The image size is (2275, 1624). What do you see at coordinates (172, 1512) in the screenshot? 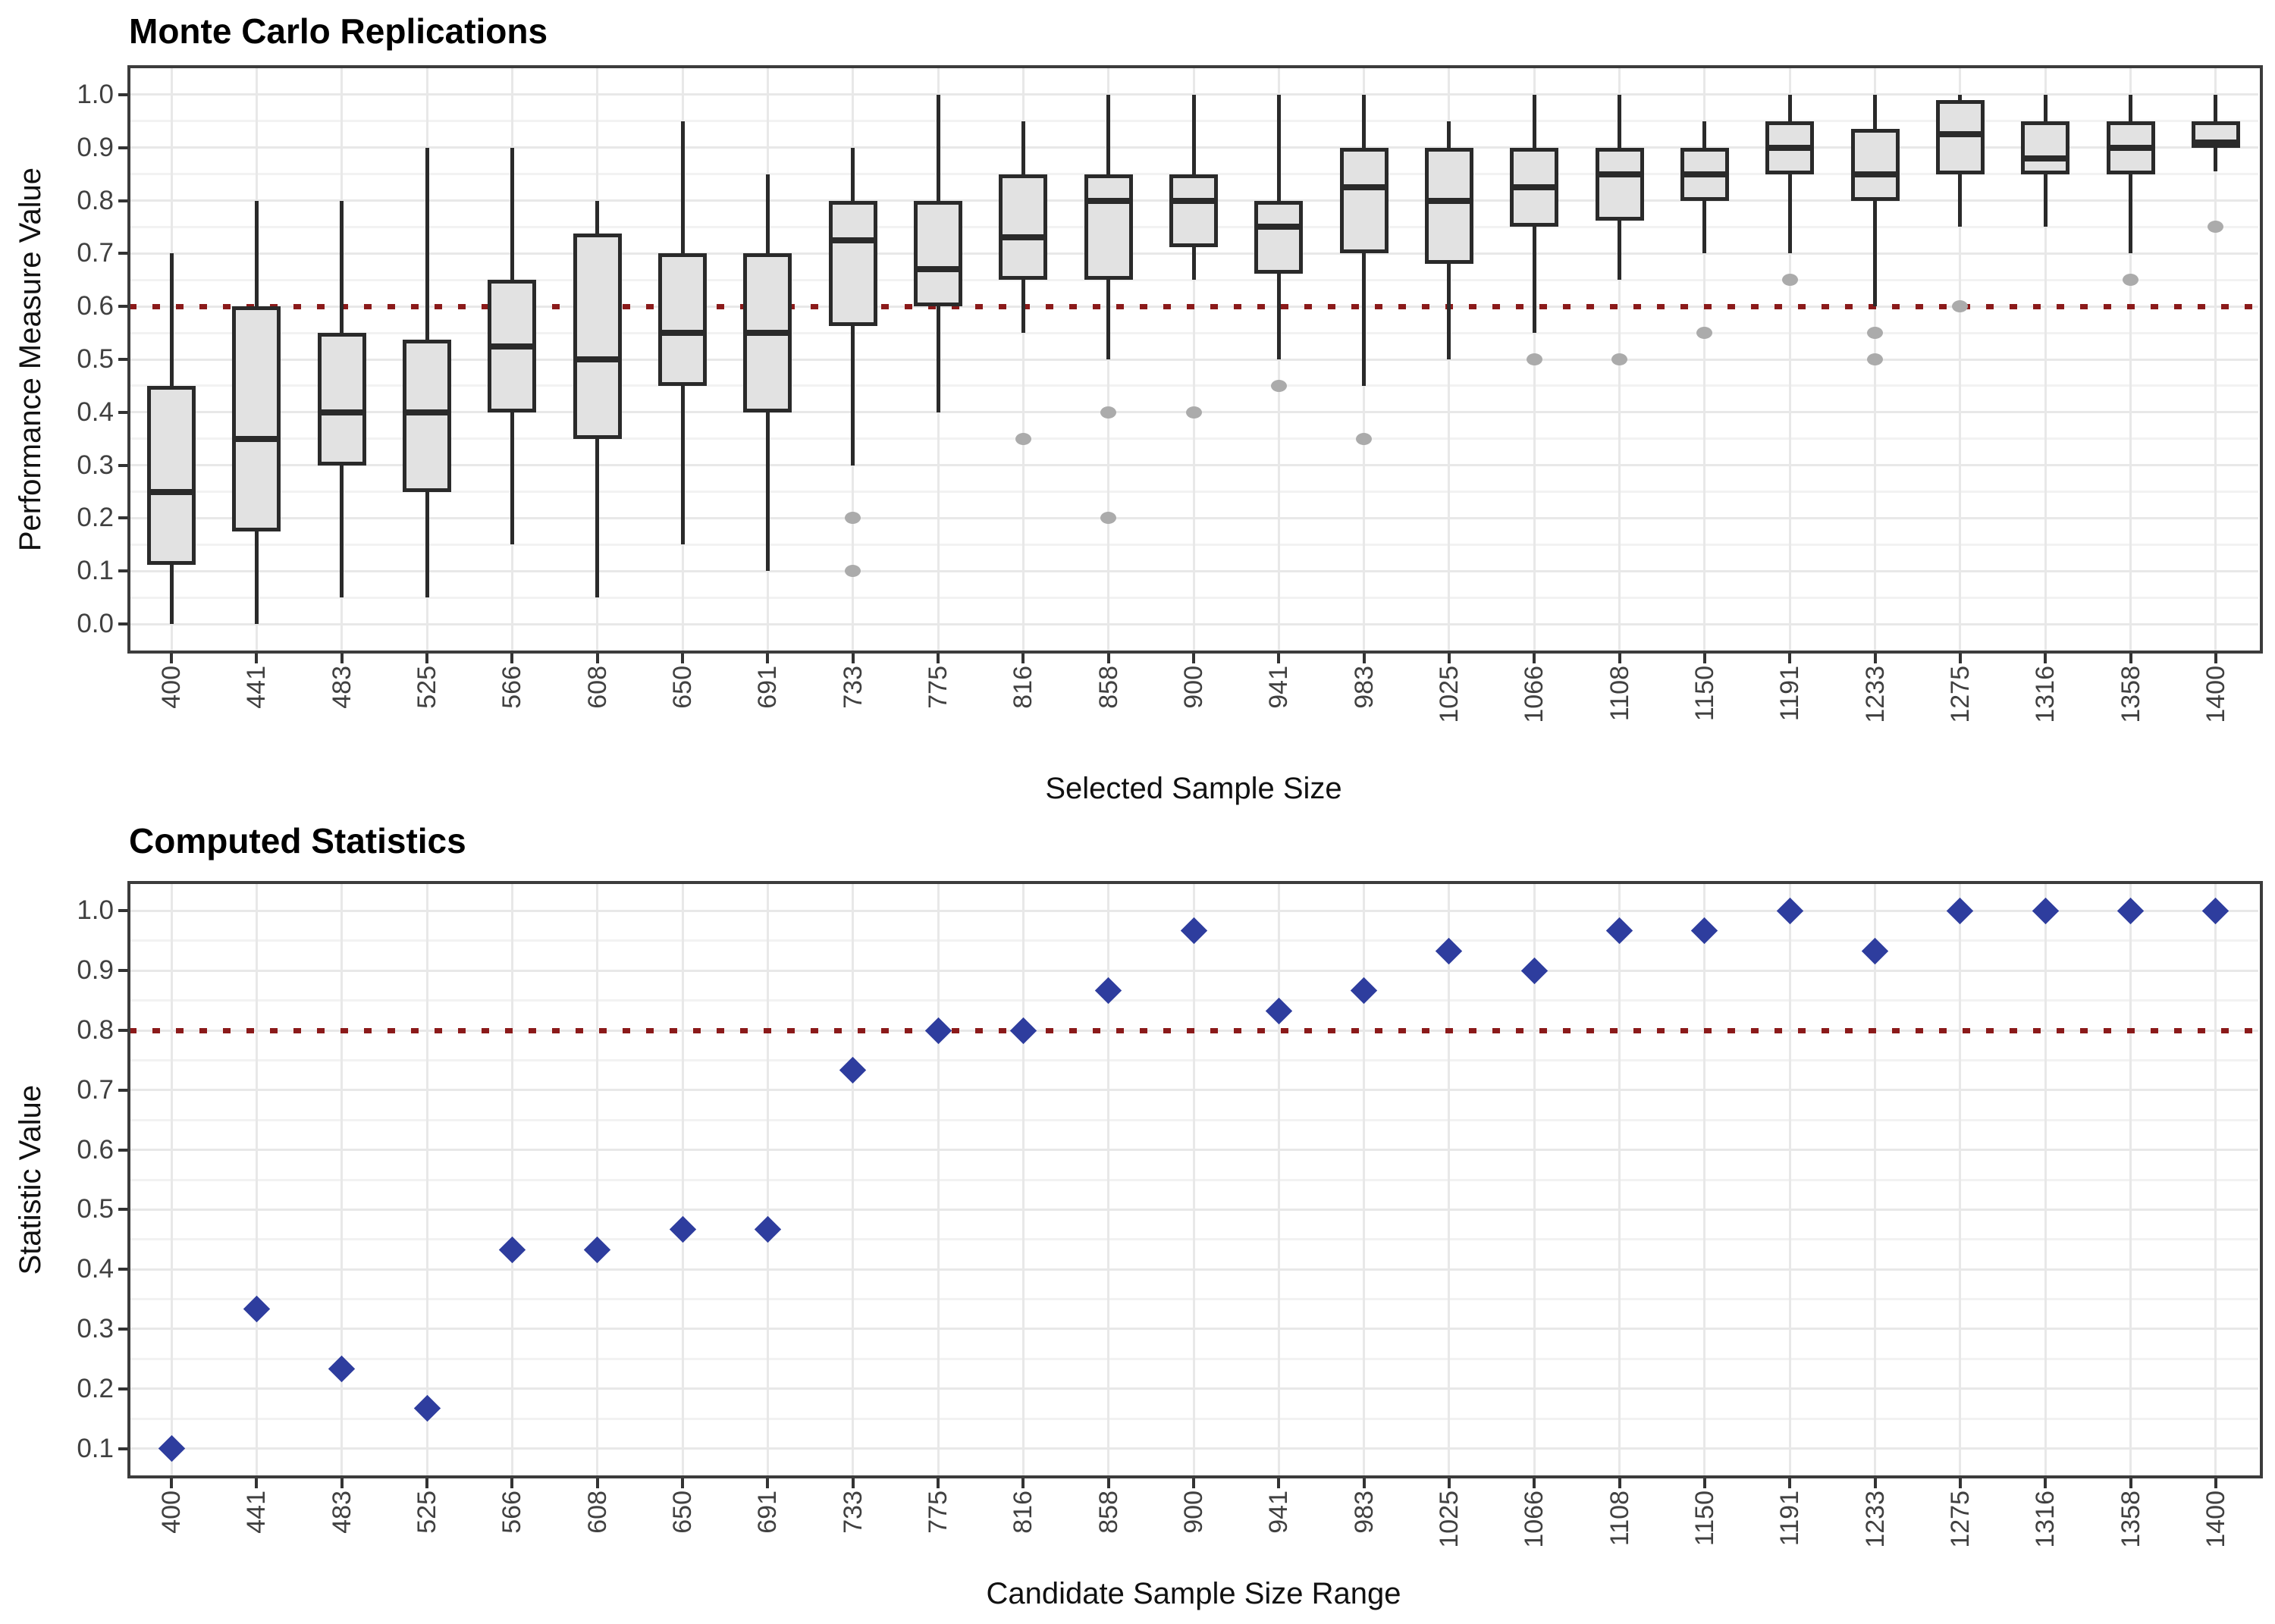
I see `x-tick-label: 400` at bounding box center [172, 1512].